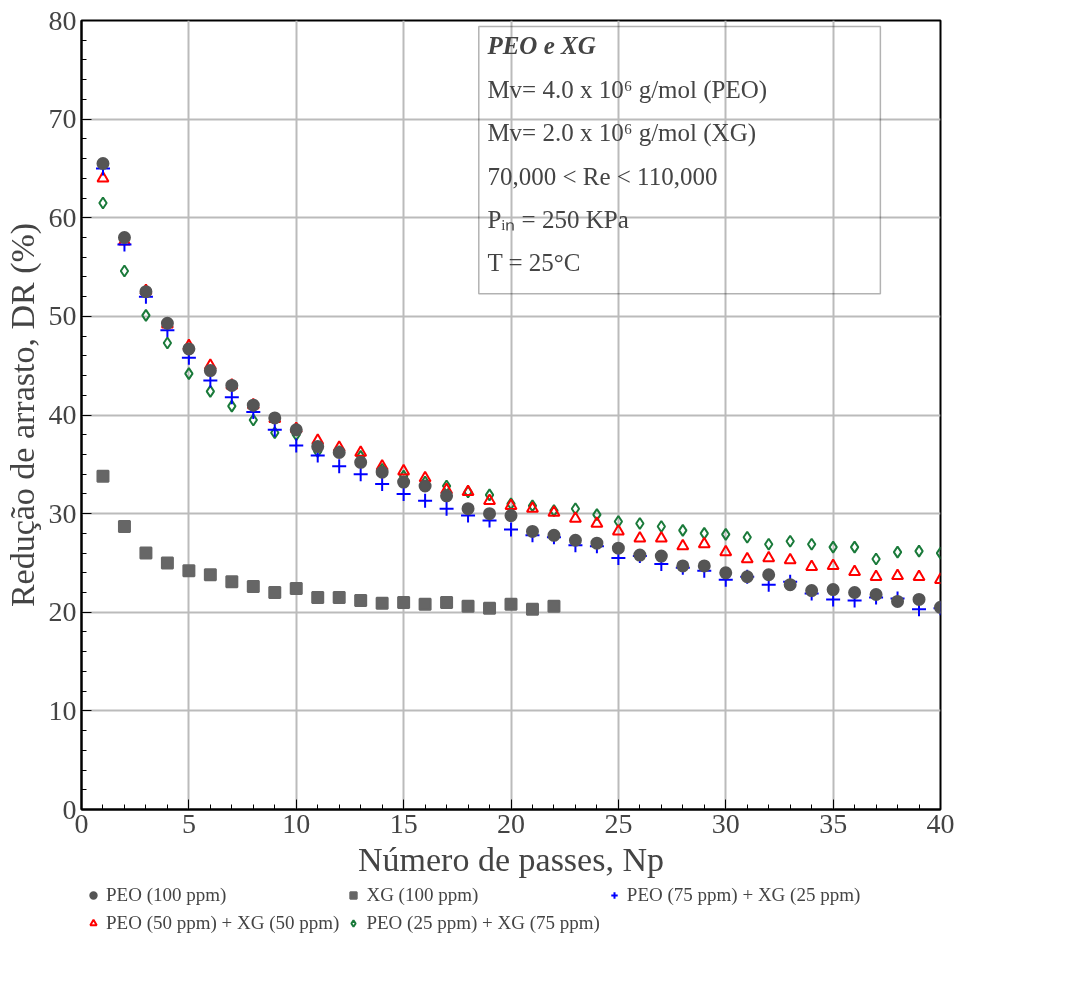 This screenshot has height=991, width=1072. What do you see at coordinates (743, 895) in the screenshot?
I see `legend-label: PEO (75 ppm) + XG (25 ppm)` at bounding box center [743, 895].